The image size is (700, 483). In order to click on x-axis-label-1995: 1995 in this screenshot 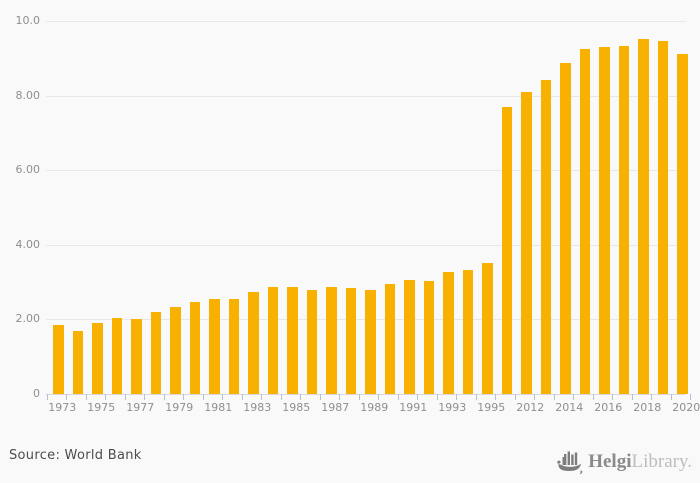, I will do `click(491, 407)`.